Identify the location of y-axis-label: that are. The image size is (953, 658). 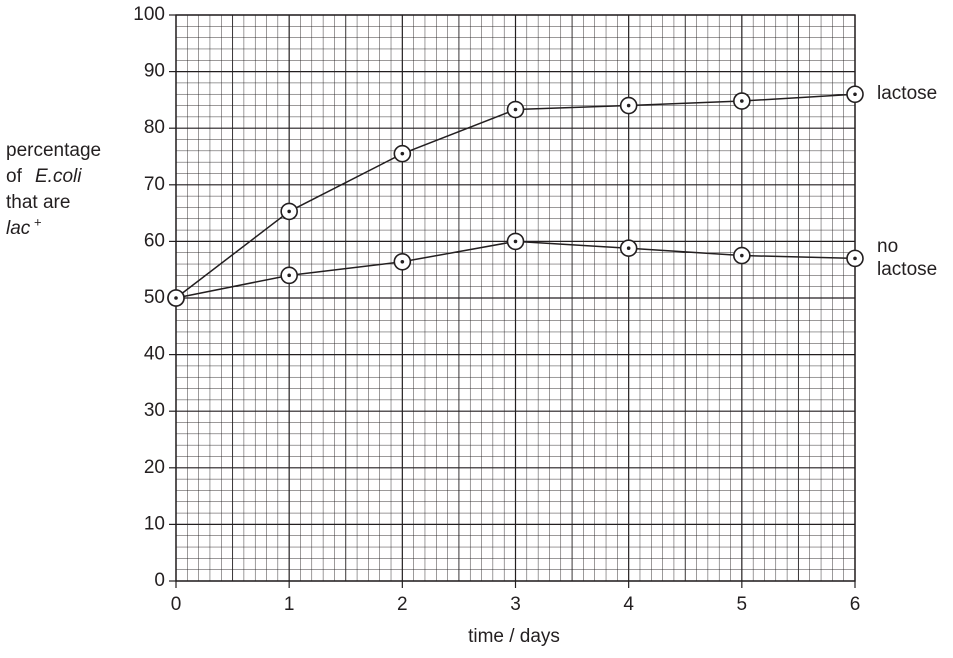
(38, 202).